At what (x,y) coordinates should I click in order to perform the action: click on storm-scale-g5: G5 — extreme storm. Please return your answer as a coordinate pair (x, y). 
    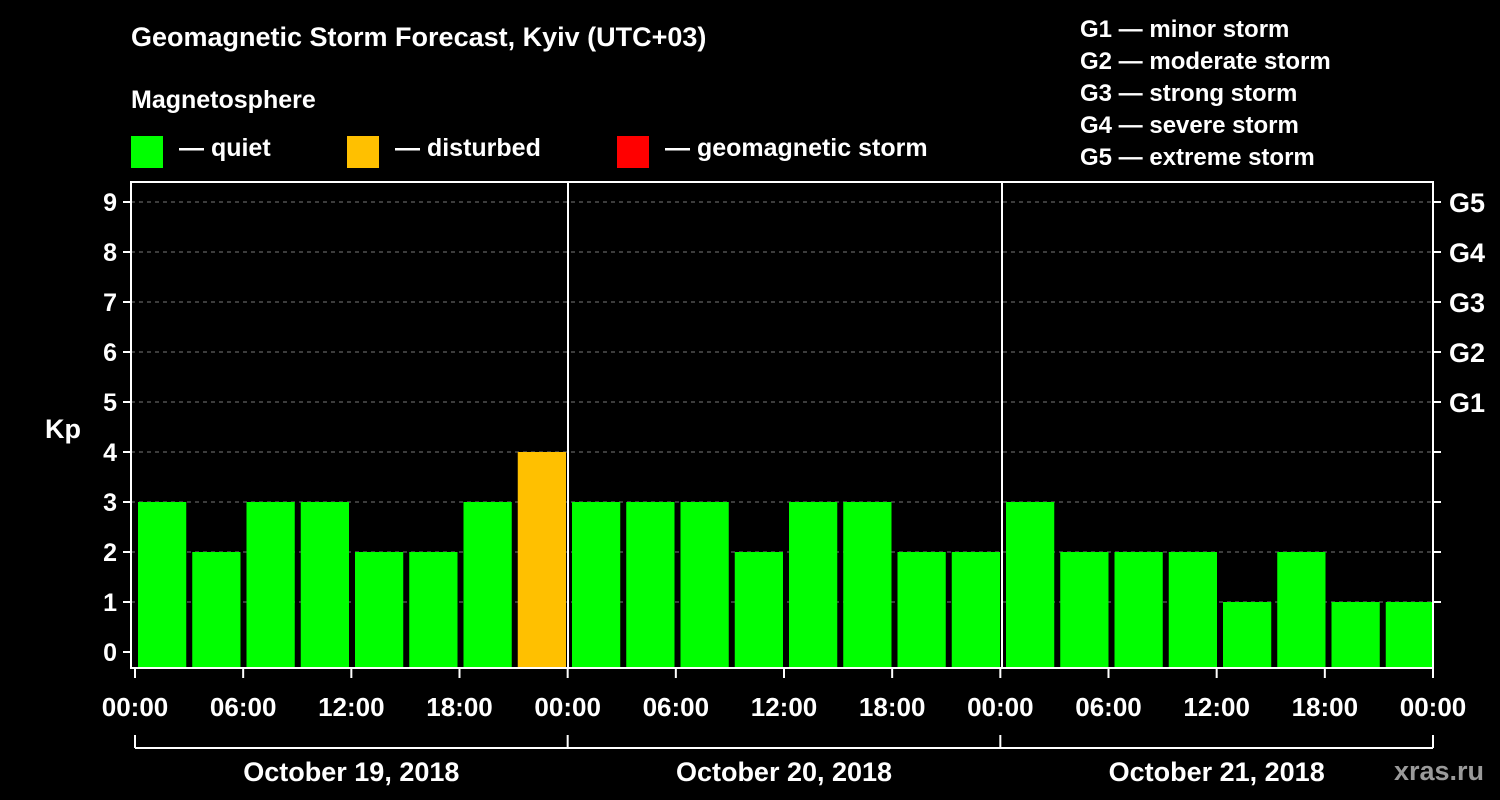
    Looking at the image, I should click on (1197, 157).